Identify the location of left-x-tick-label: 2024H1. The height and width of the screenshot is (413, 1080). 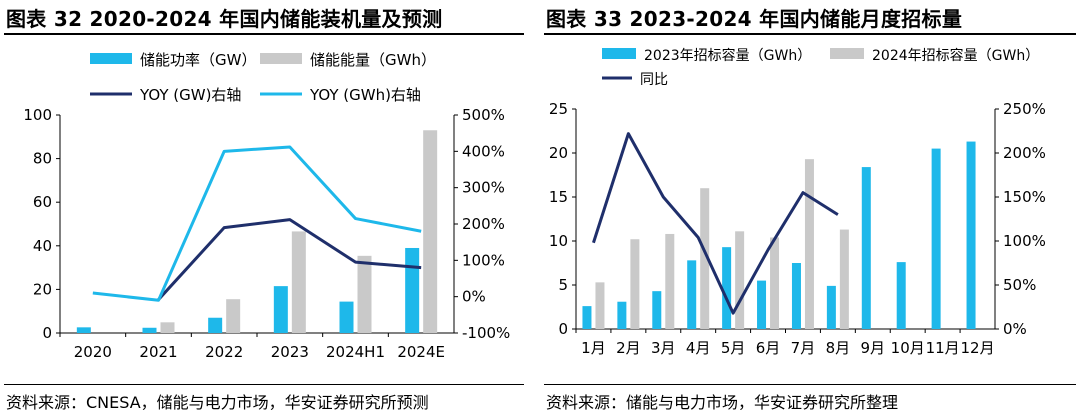
(355, 352).